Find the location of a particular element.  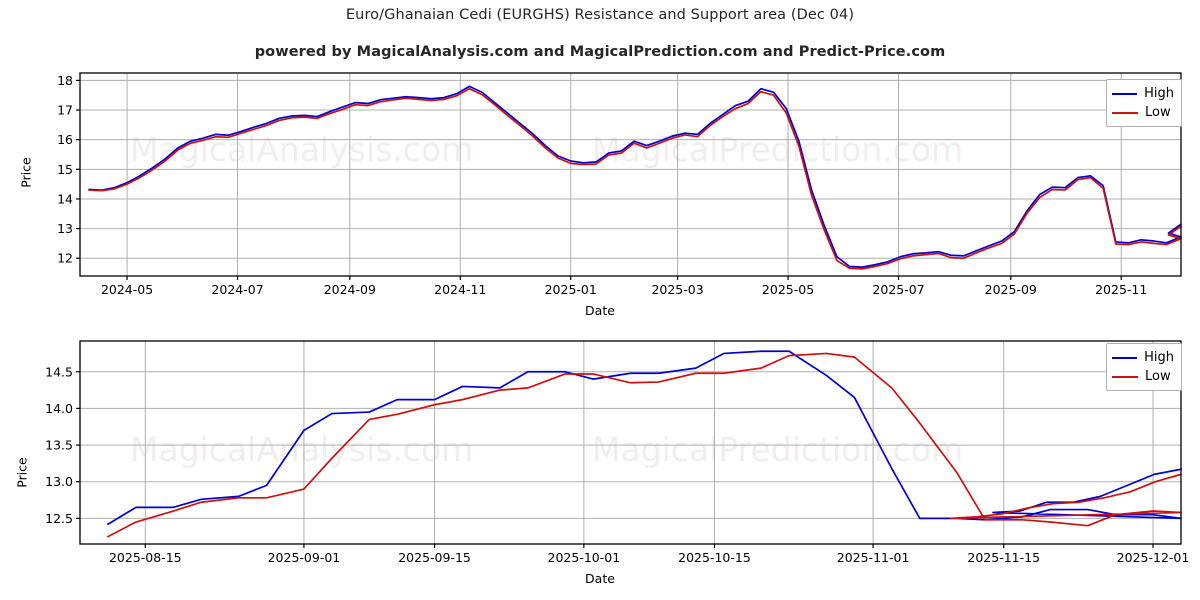

svg-text: 2024-05 is located at coordinates (127, 289).